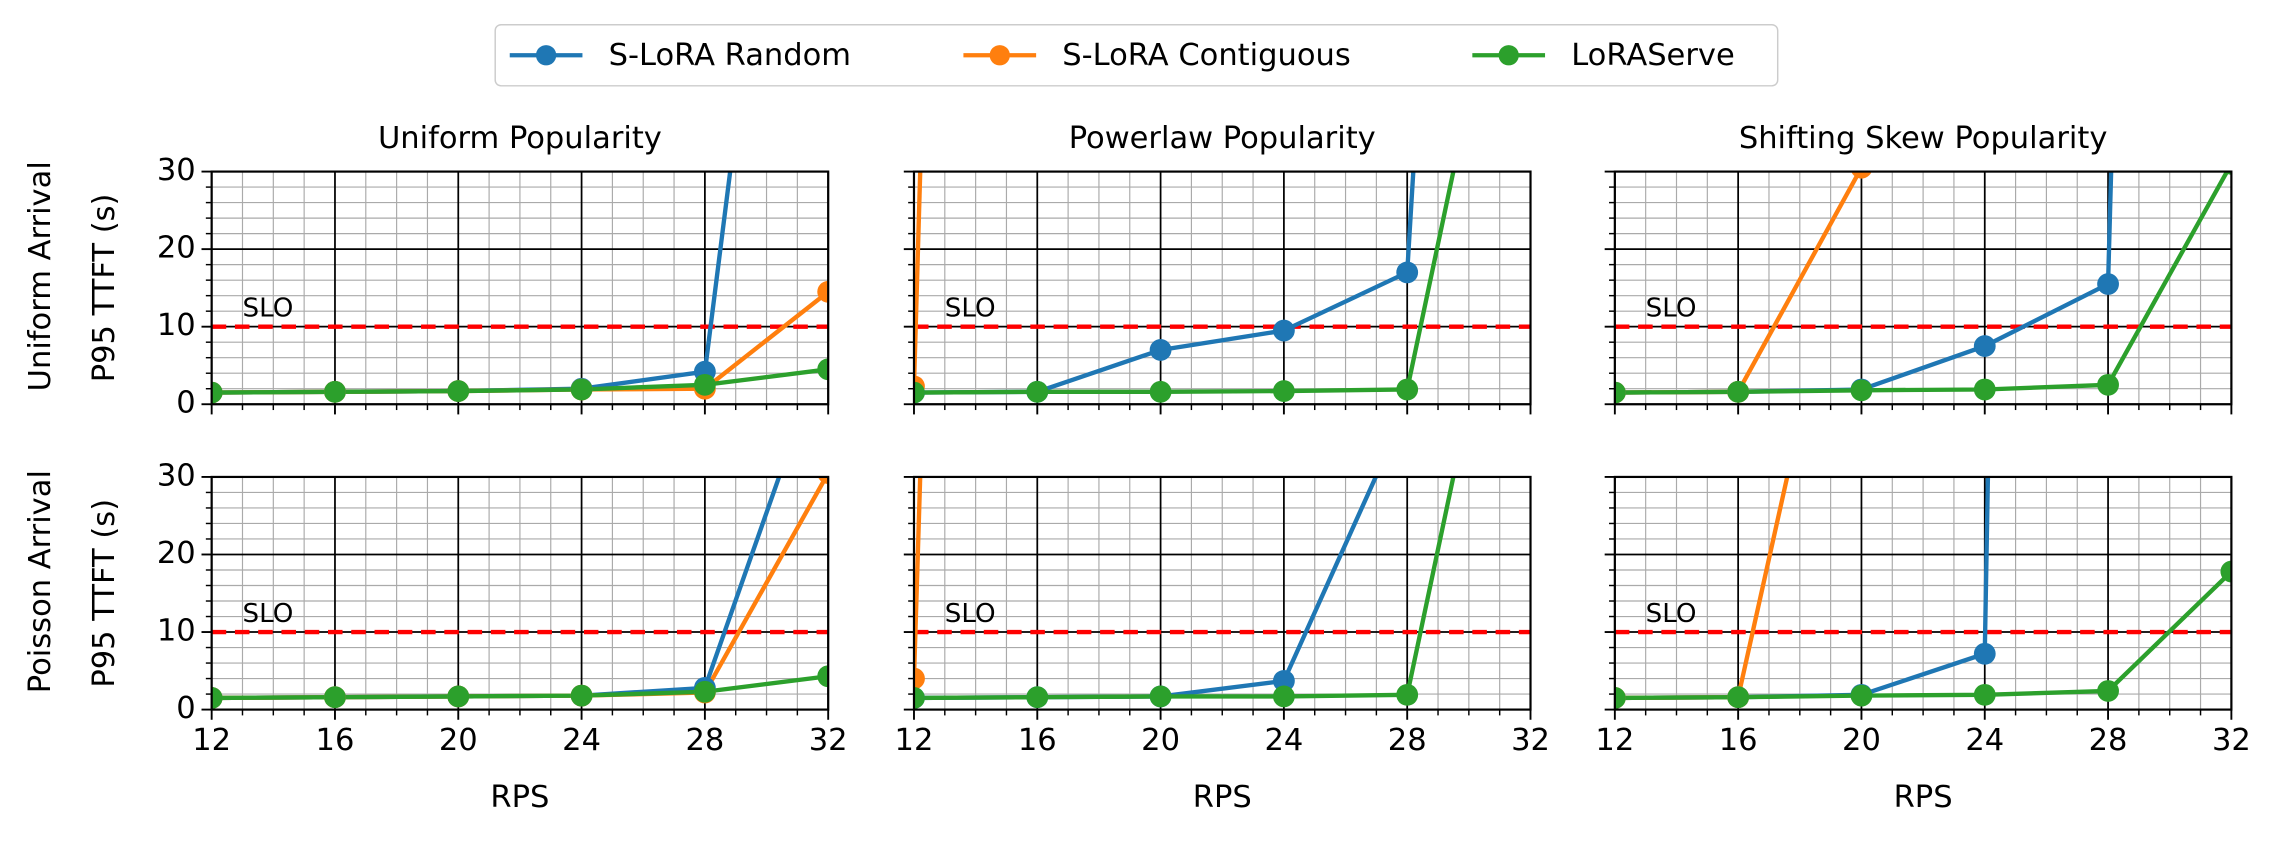 This screenshot has width=2270, height=843. I want to click on x-tick-label: 24, so click(1984, 740).